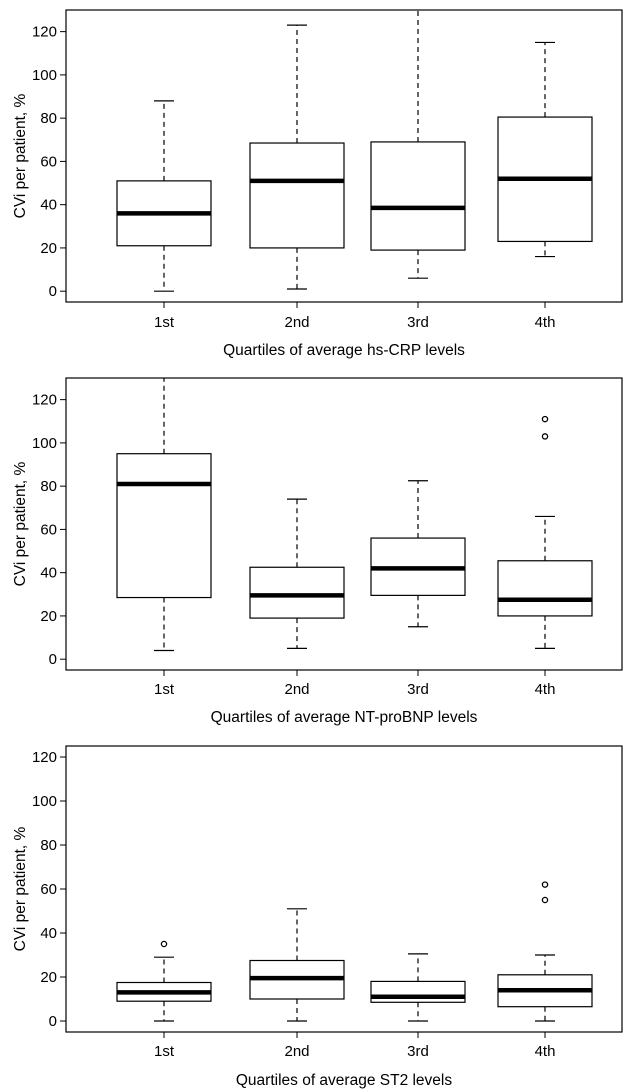 The height and width of the screenshot is (1091, 630). What do you see at coordinates (344, 350) in the screenshot?
I see `x-axis-title: Quartiles of average hs-CRP levels` at bounding box center [344, 350].